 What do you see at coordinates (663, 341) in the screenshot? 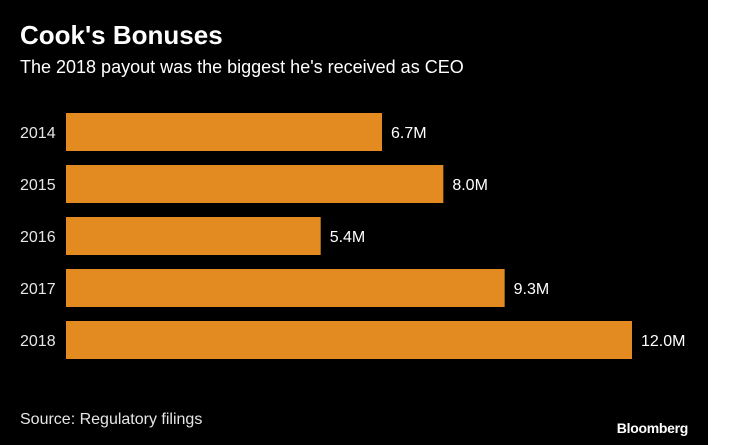
I see `data-label: 12.0M` at bounding box center [663, 341].